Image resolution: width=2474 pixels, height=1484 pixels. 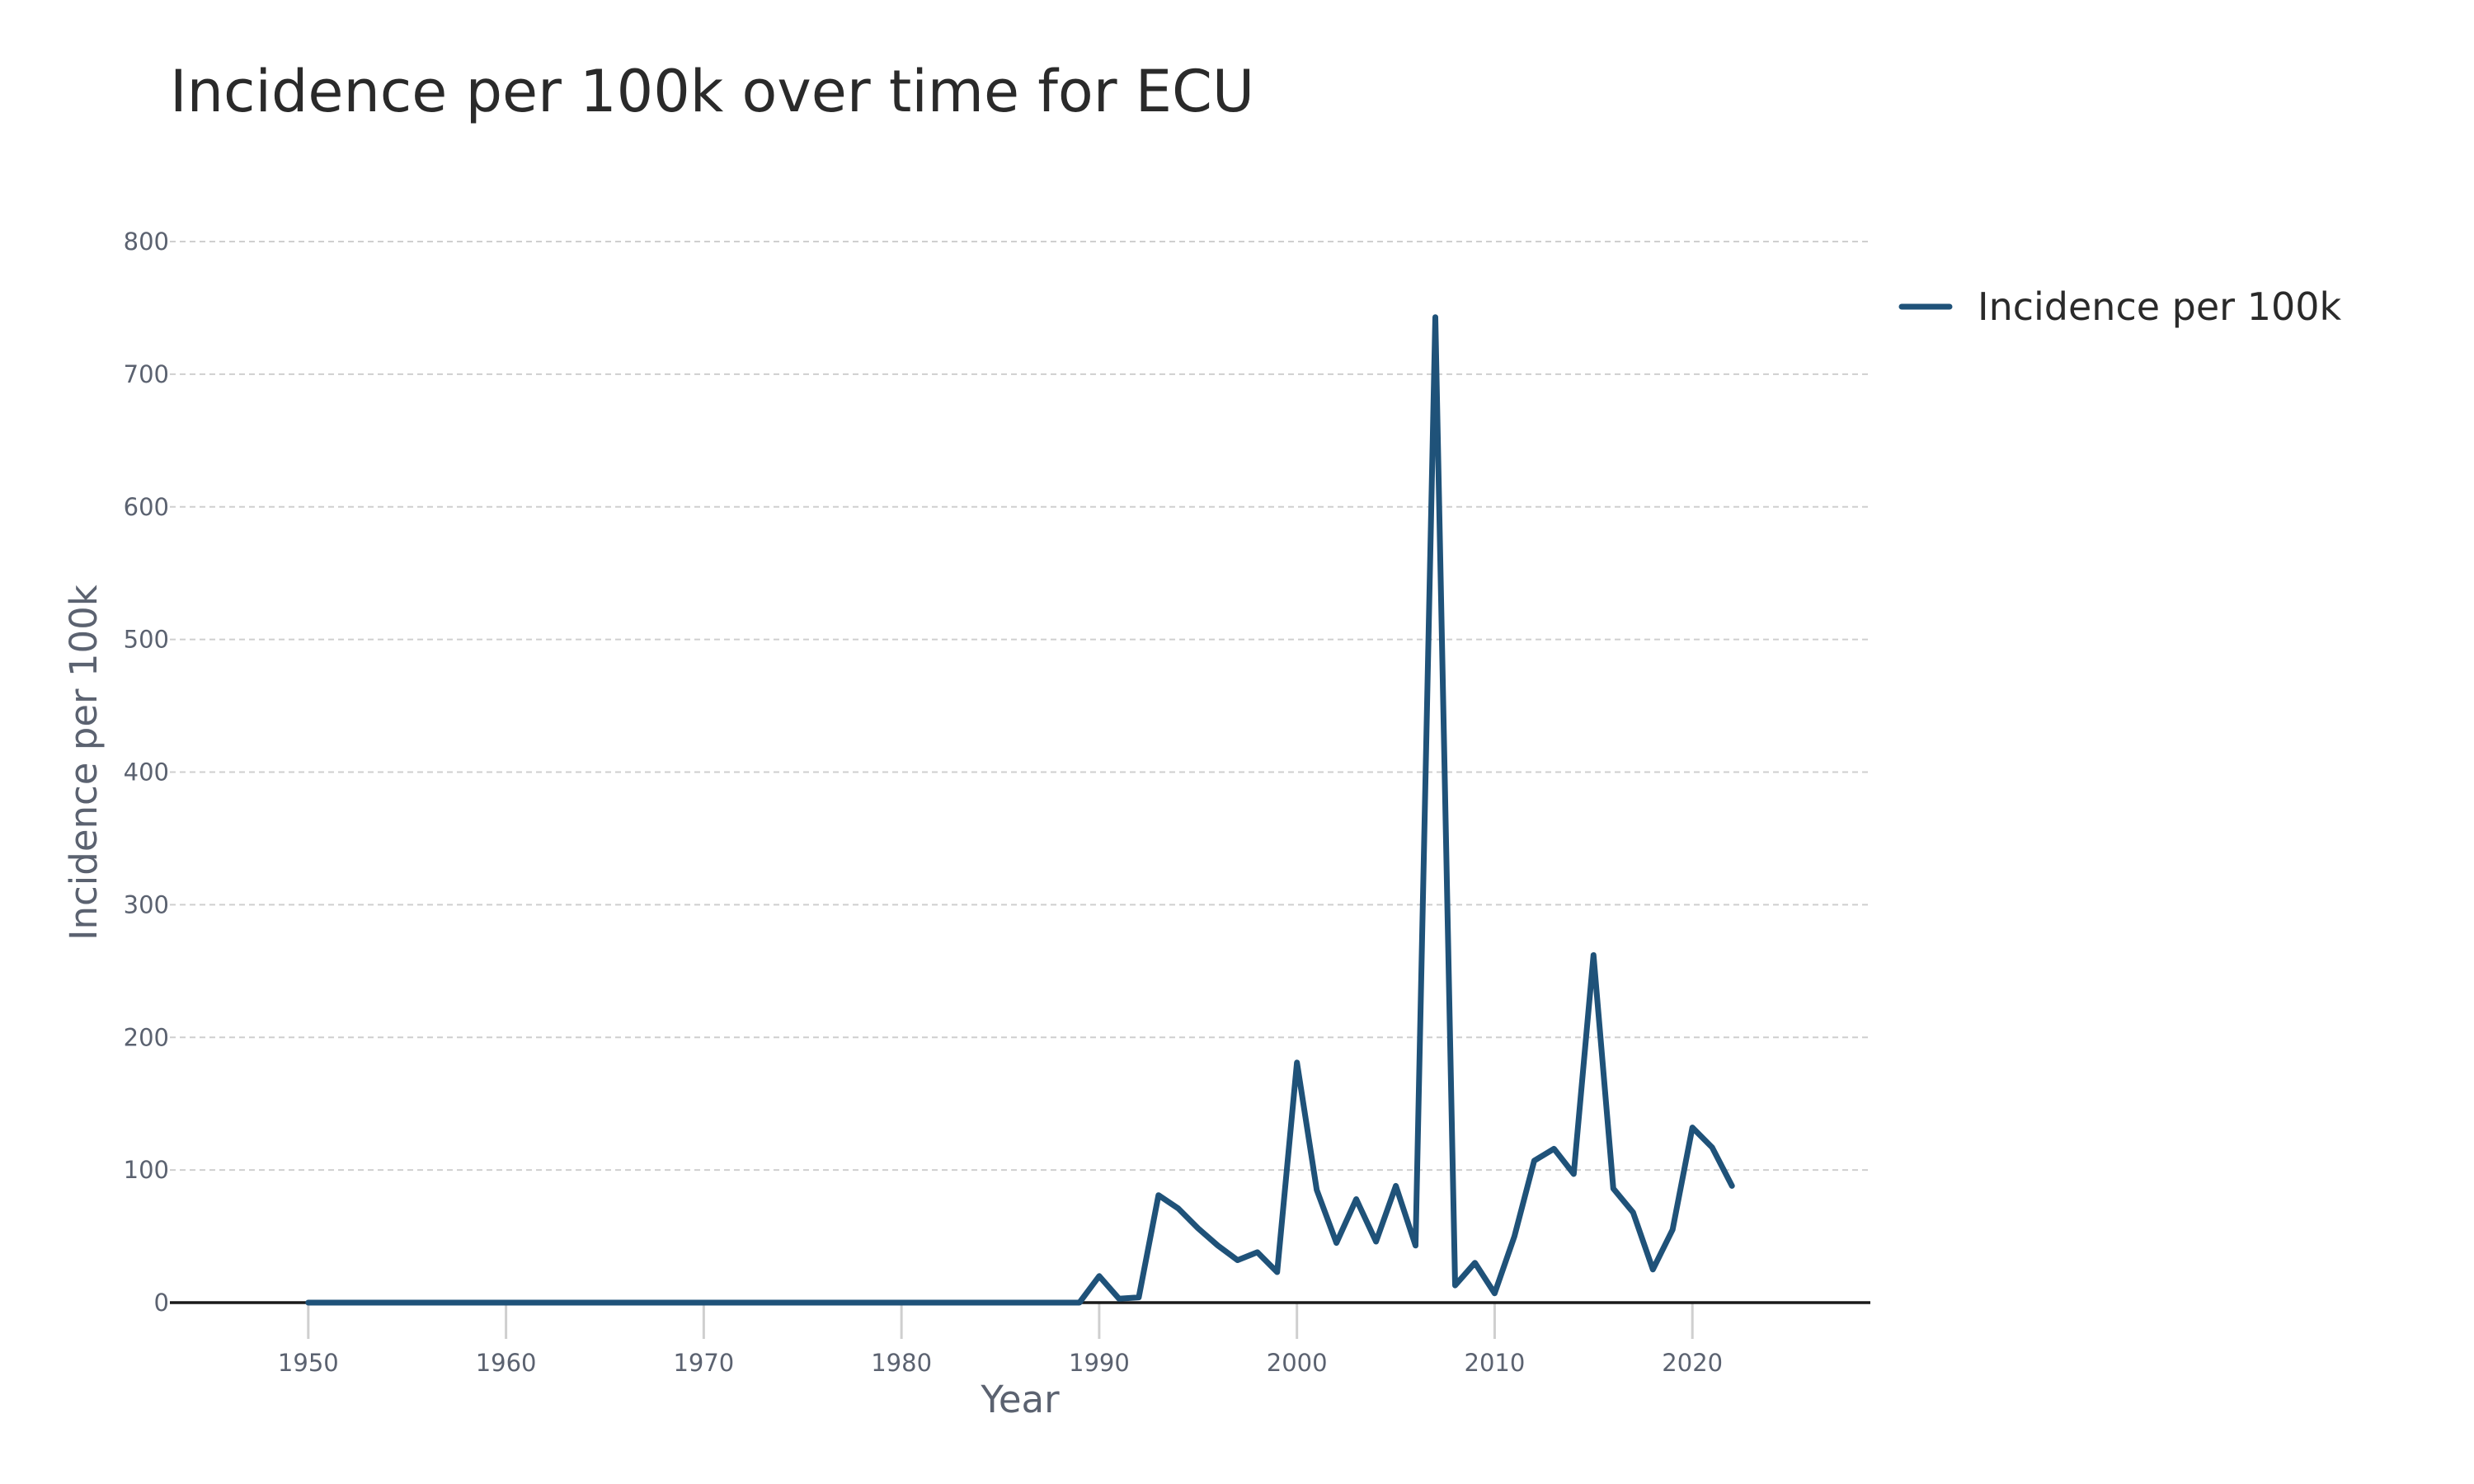 I want to click on legend: Incidence per 100k, so click(x=2119, y=306).